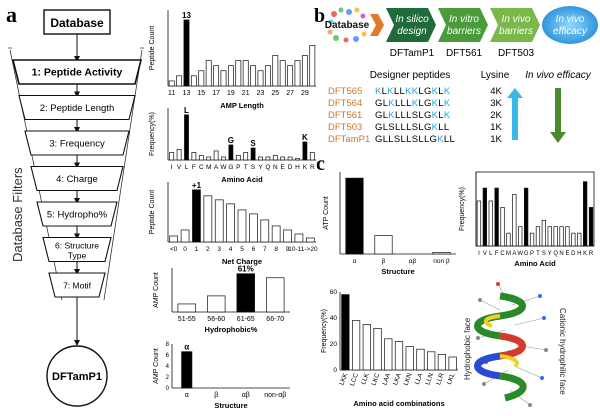  Describe the element at coordinates (349, 139) in the screenshot. I see `peptide-name: DFTamP1` at that location.